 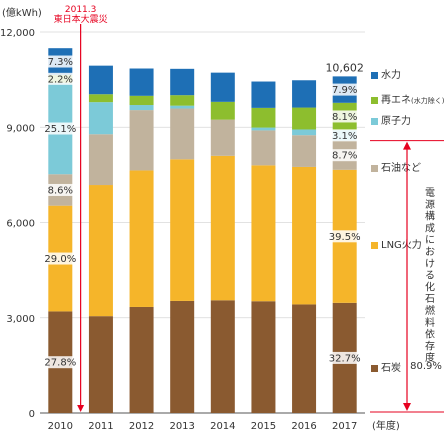 I want to click on segment-percent-label: 2.2%, so click(x=60, y=79).